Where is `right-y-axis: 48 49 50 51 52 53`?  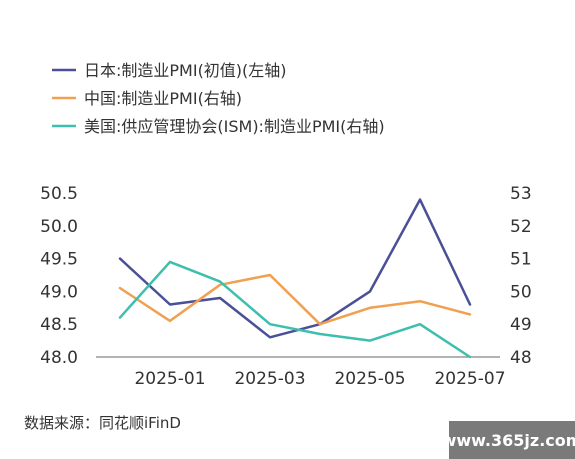 right-y-axis: 48 49 50 51 52 53 is located at coordinates (521, 276).